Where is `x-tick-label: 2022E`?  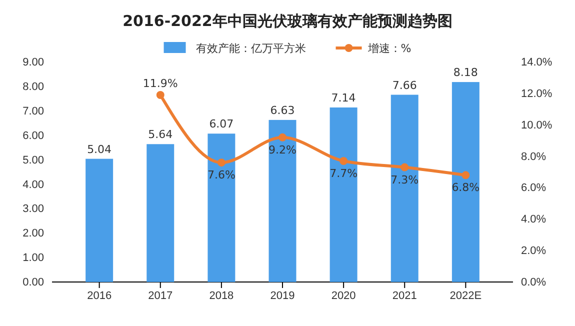 x-tick-label: 2022E is located at coordinates (466, 296).